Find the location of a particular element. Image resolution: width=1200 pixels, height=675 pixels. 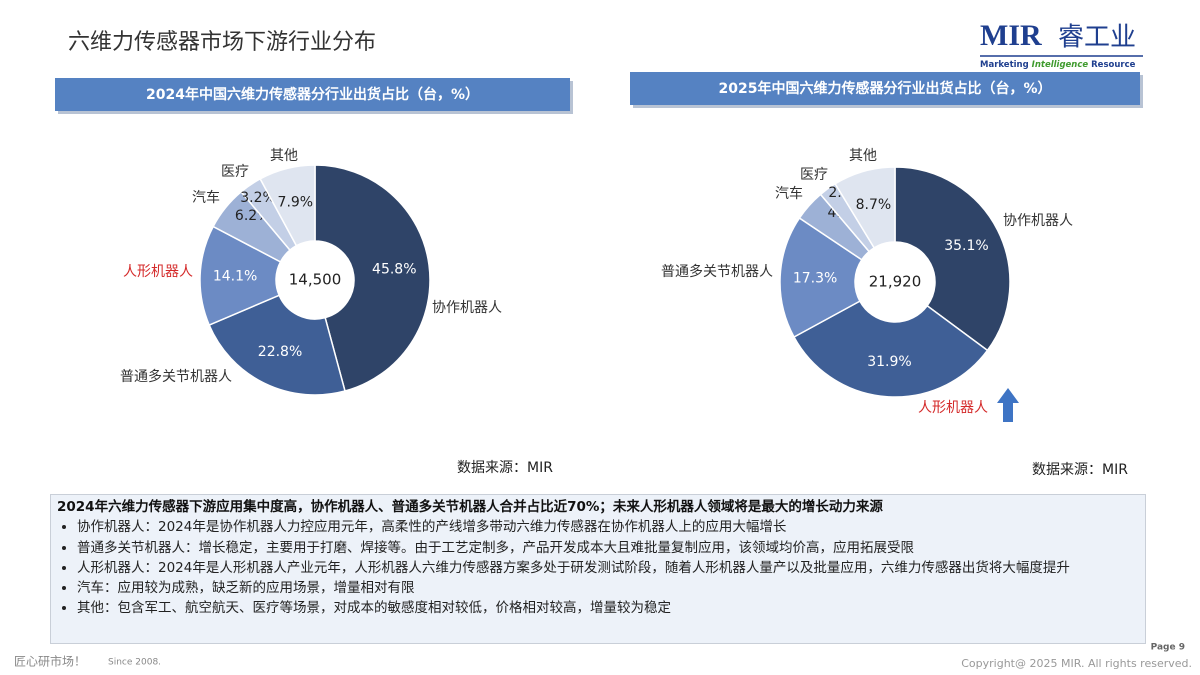

page-number: Page 9 is located at coordinates (1168, 648).